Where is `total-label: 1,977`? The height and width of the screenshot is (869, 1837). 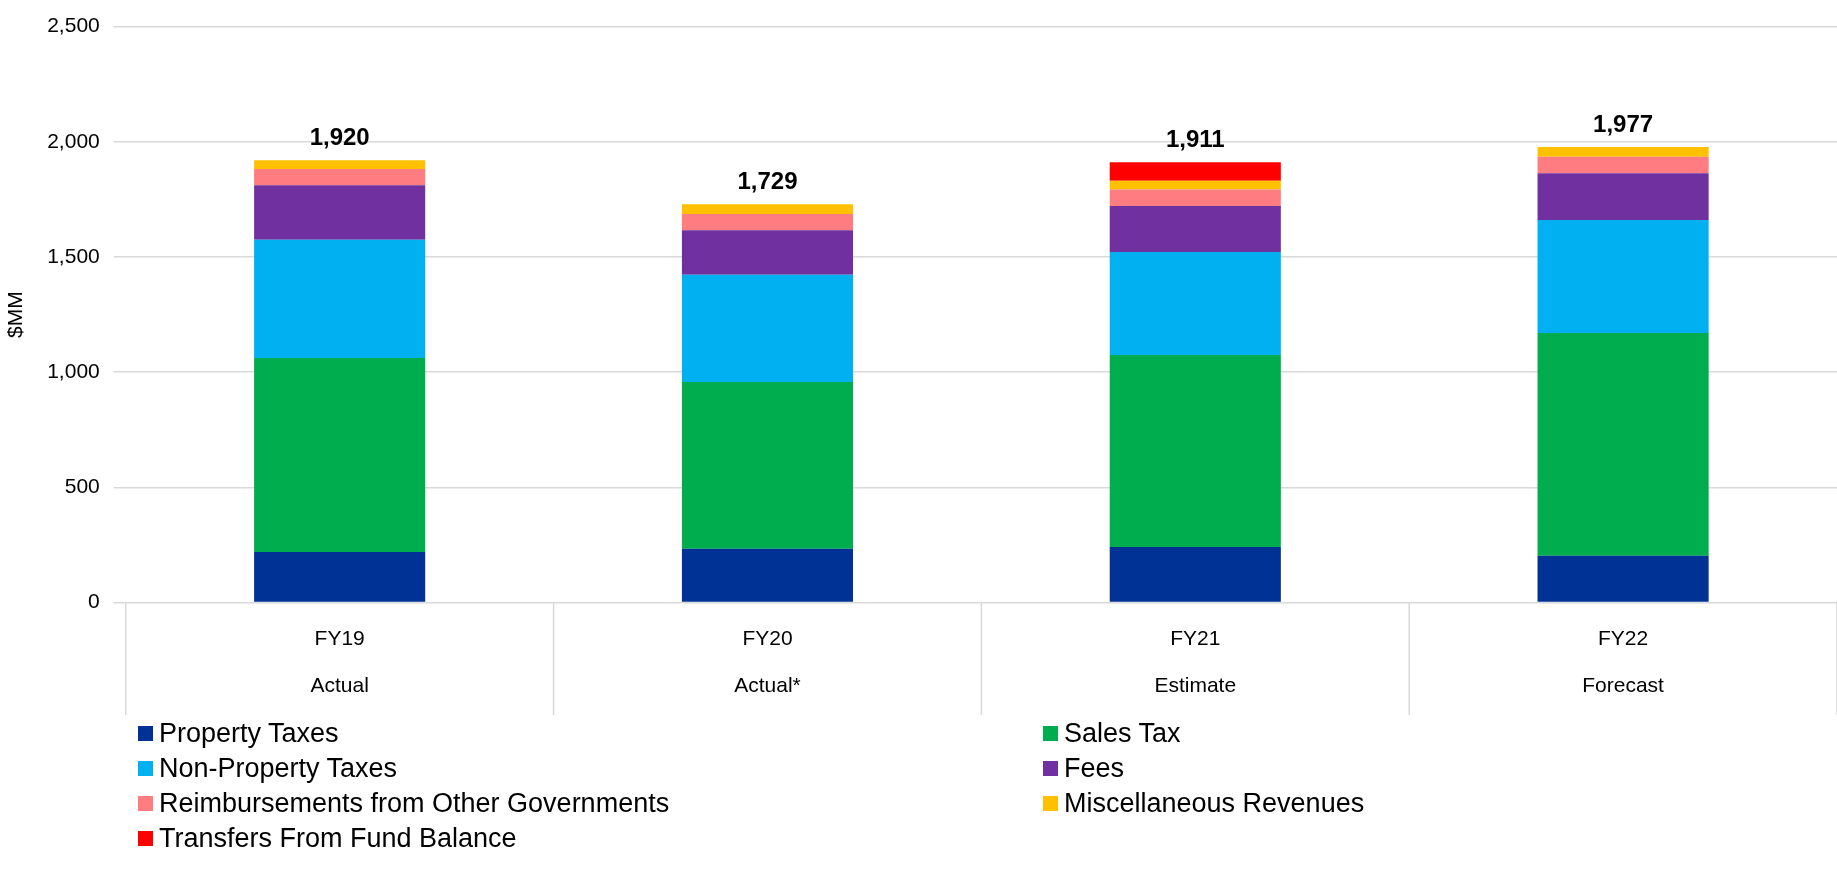
total-label: 1,977 is located at coordinates (1623, 123).